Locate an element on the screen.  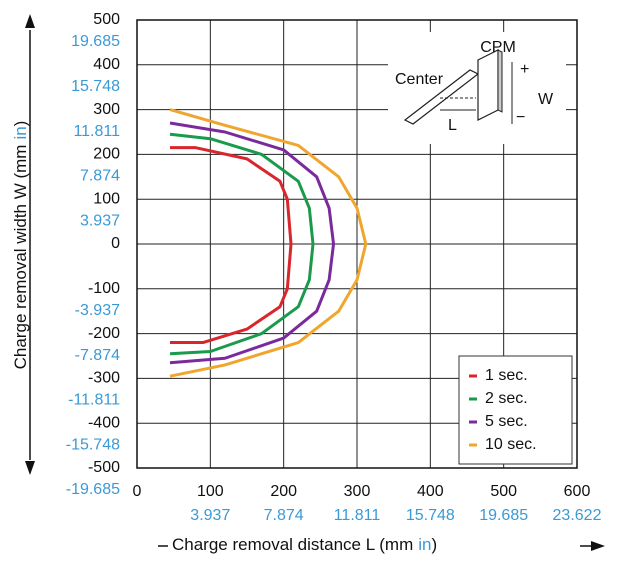
x2-tick-label: 23.622 is located at coordinates (577, 515).